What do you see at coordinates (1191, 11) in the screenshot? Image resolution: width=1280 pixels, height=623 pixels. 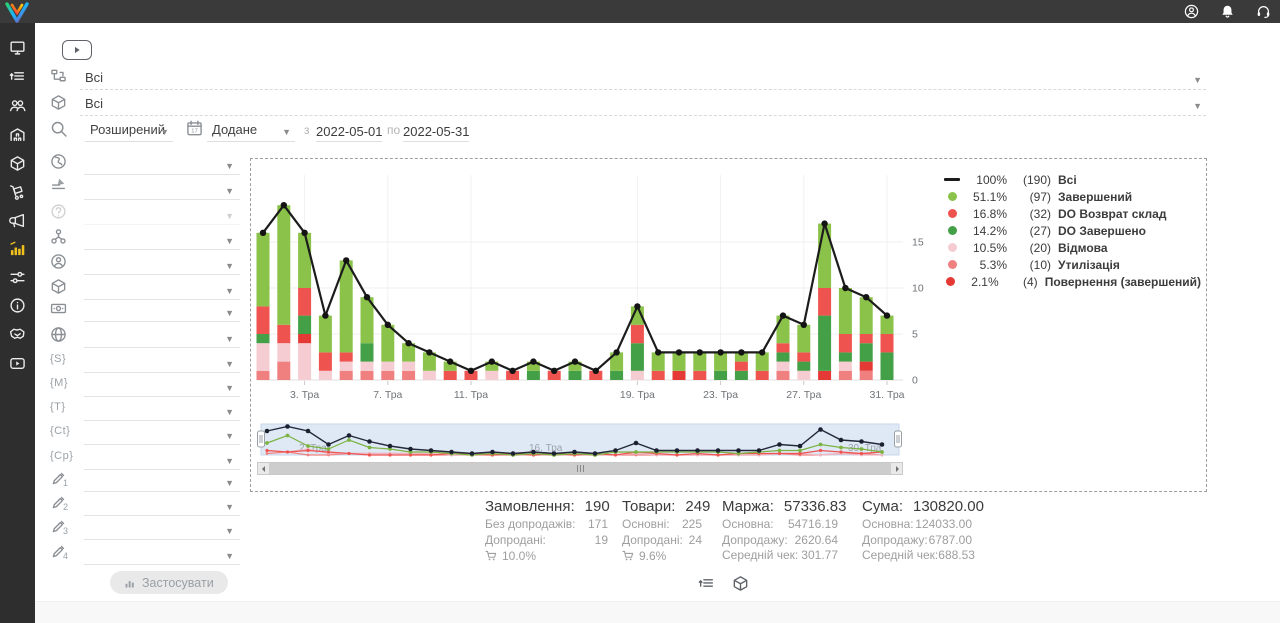 I see `user-account-icon` at bounding box center [1191, 11].